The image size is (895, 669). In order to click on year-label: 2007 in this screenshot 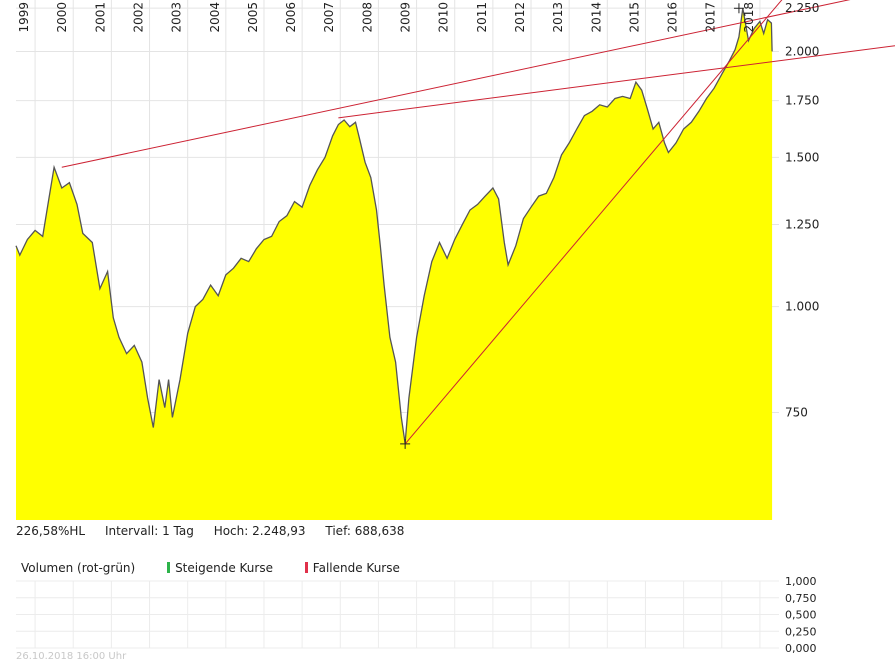, I will do `click(329, 17)`.